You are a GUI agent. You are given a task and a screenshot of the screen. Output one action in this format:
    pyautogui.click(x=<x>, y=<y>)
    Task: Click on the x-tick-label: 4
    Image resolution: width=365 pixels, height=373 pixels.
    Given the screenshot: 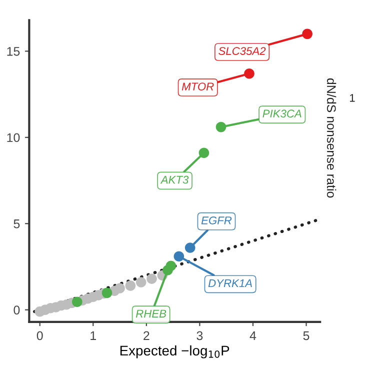 What is the action you would take?
    pyautogui.click(x=253, y=335)
    